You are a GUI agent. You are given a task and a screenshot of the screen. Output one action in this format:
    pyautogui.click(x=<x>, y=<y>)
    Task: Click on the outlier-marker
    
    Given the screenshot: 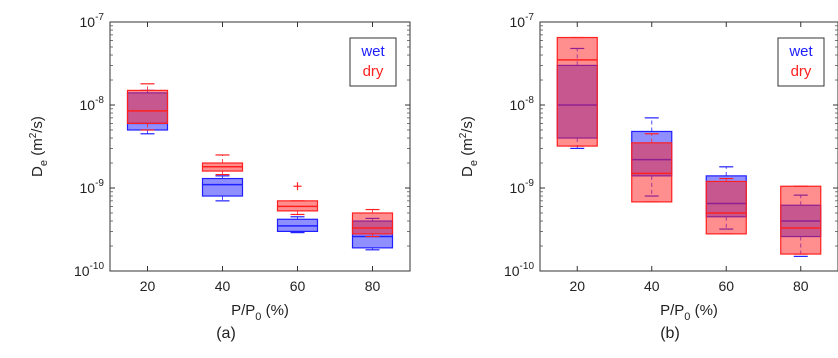 What is the action you would take?
    pyautogui.click(x=297, y=186)
    